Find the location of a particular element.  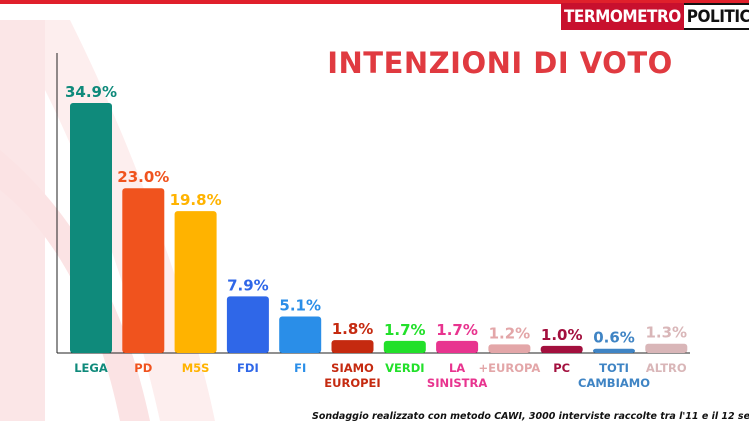

category-label-6: VERDI is located at coordinates (404, 368).